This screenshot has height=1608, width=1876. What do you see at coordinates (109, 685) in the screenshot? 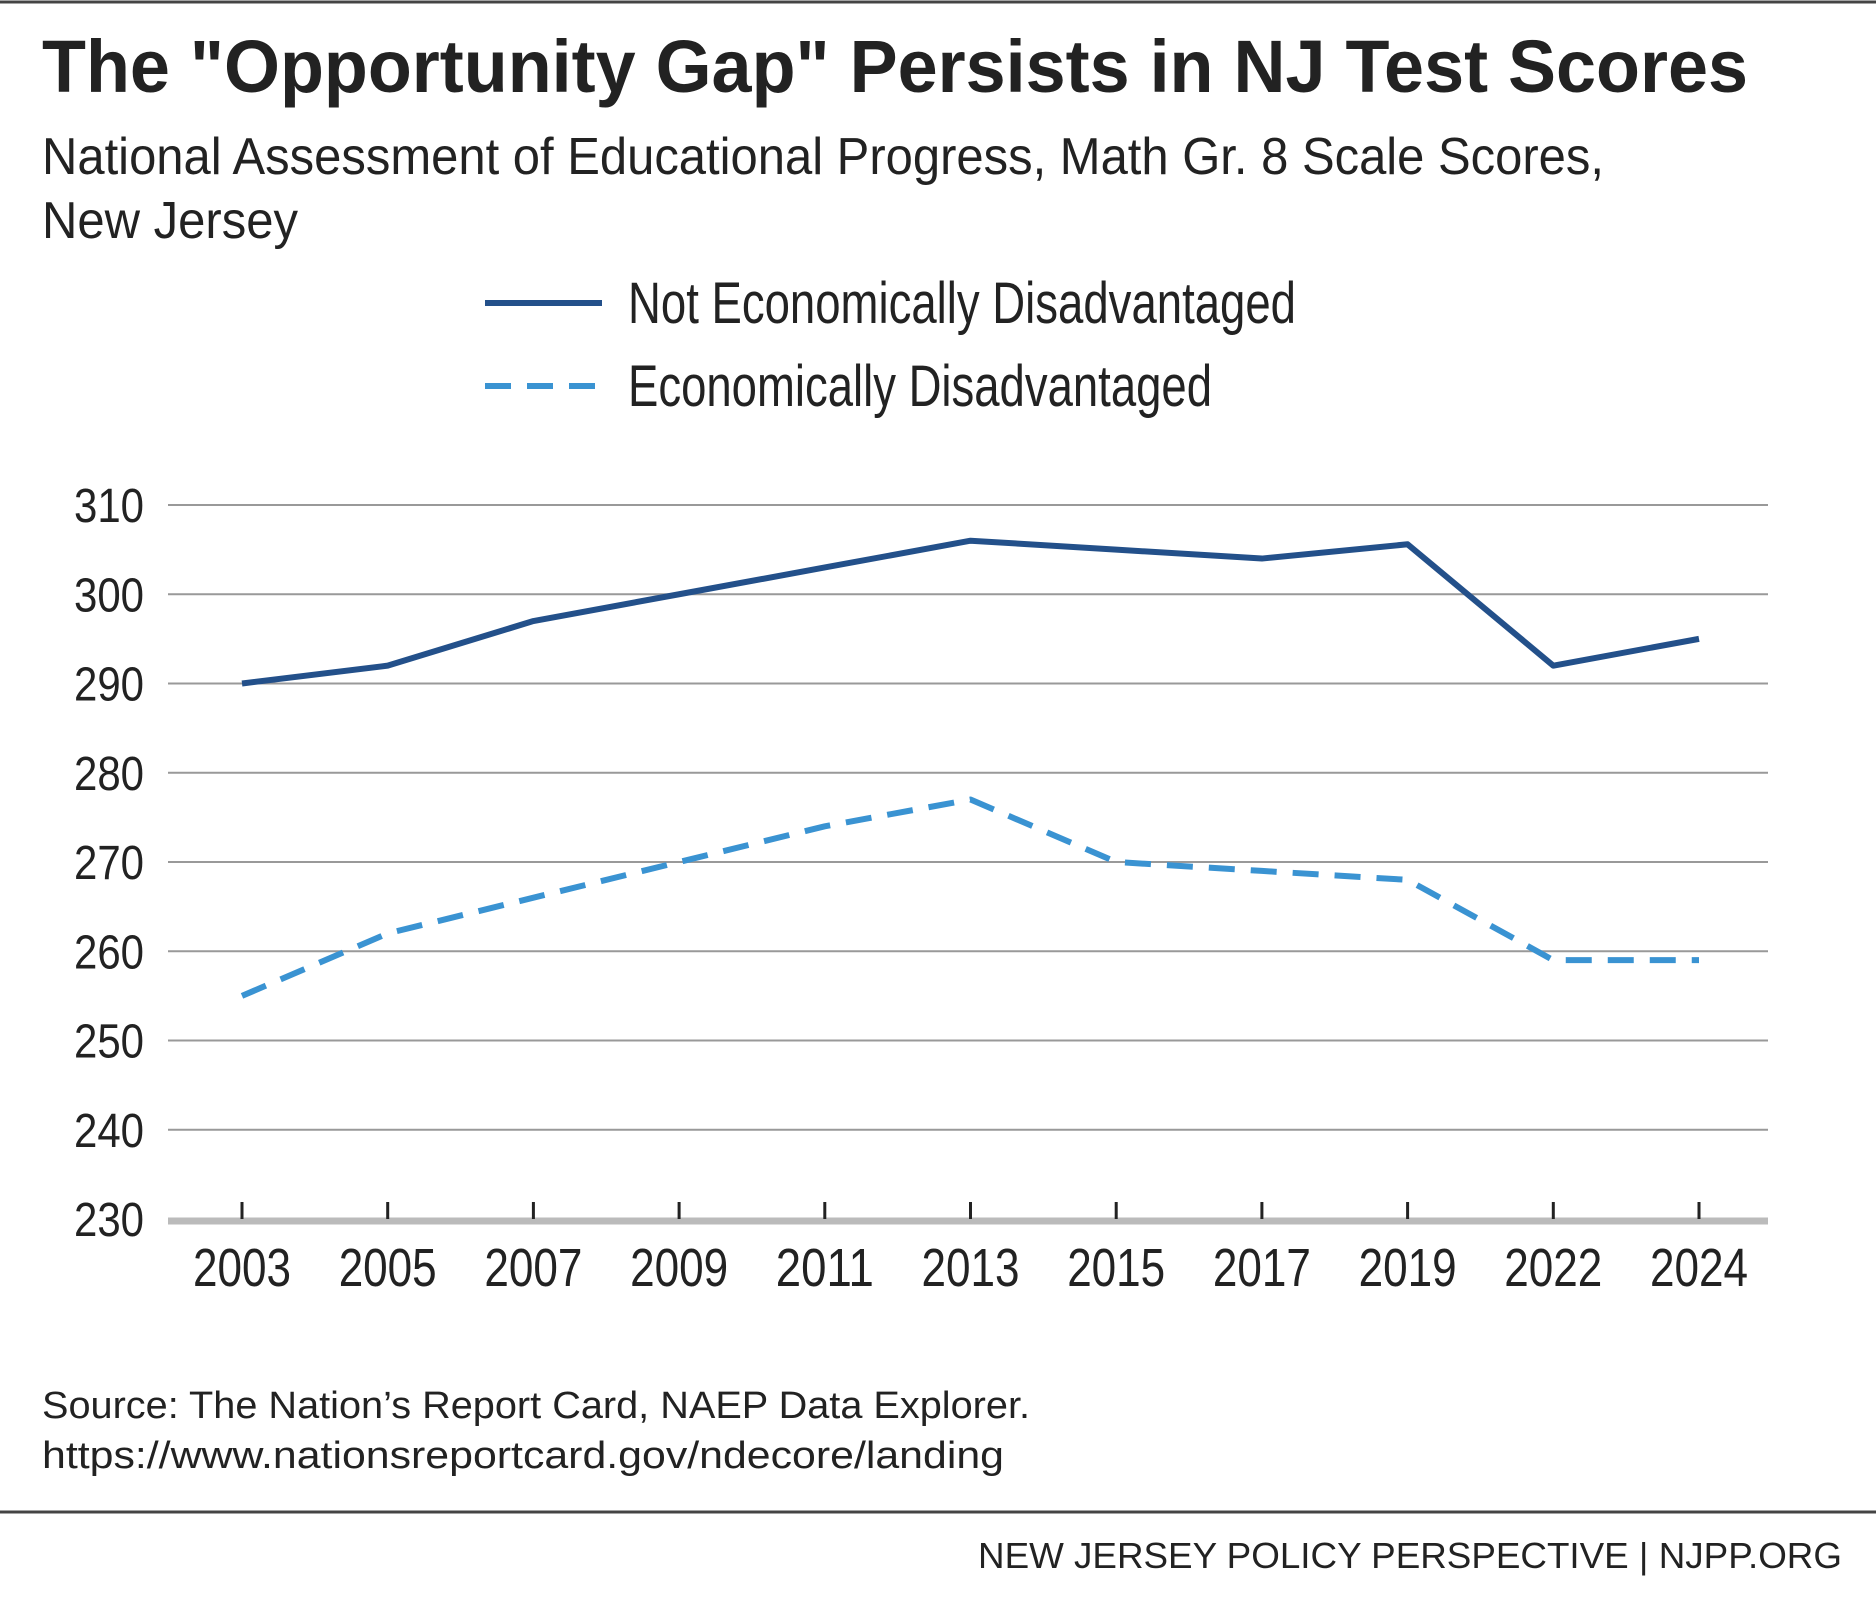
I see `y-tick-label: 290` at bounding box center [109, 685].